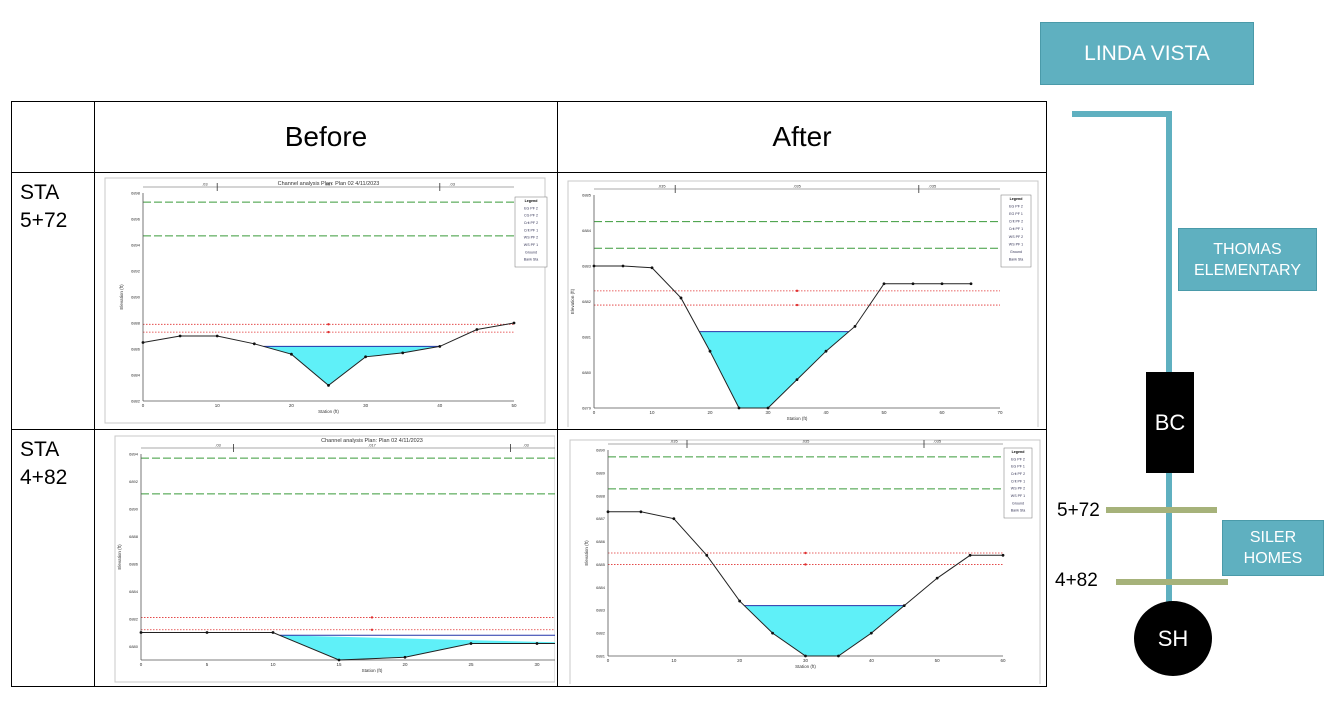 Image resolution: width=1330 pixels, height=708 pixels. What do you see at coordinates (1076, 580) in the screenshot?
I see `station-label-482: 4+82` at bounding box center [1076, 580].